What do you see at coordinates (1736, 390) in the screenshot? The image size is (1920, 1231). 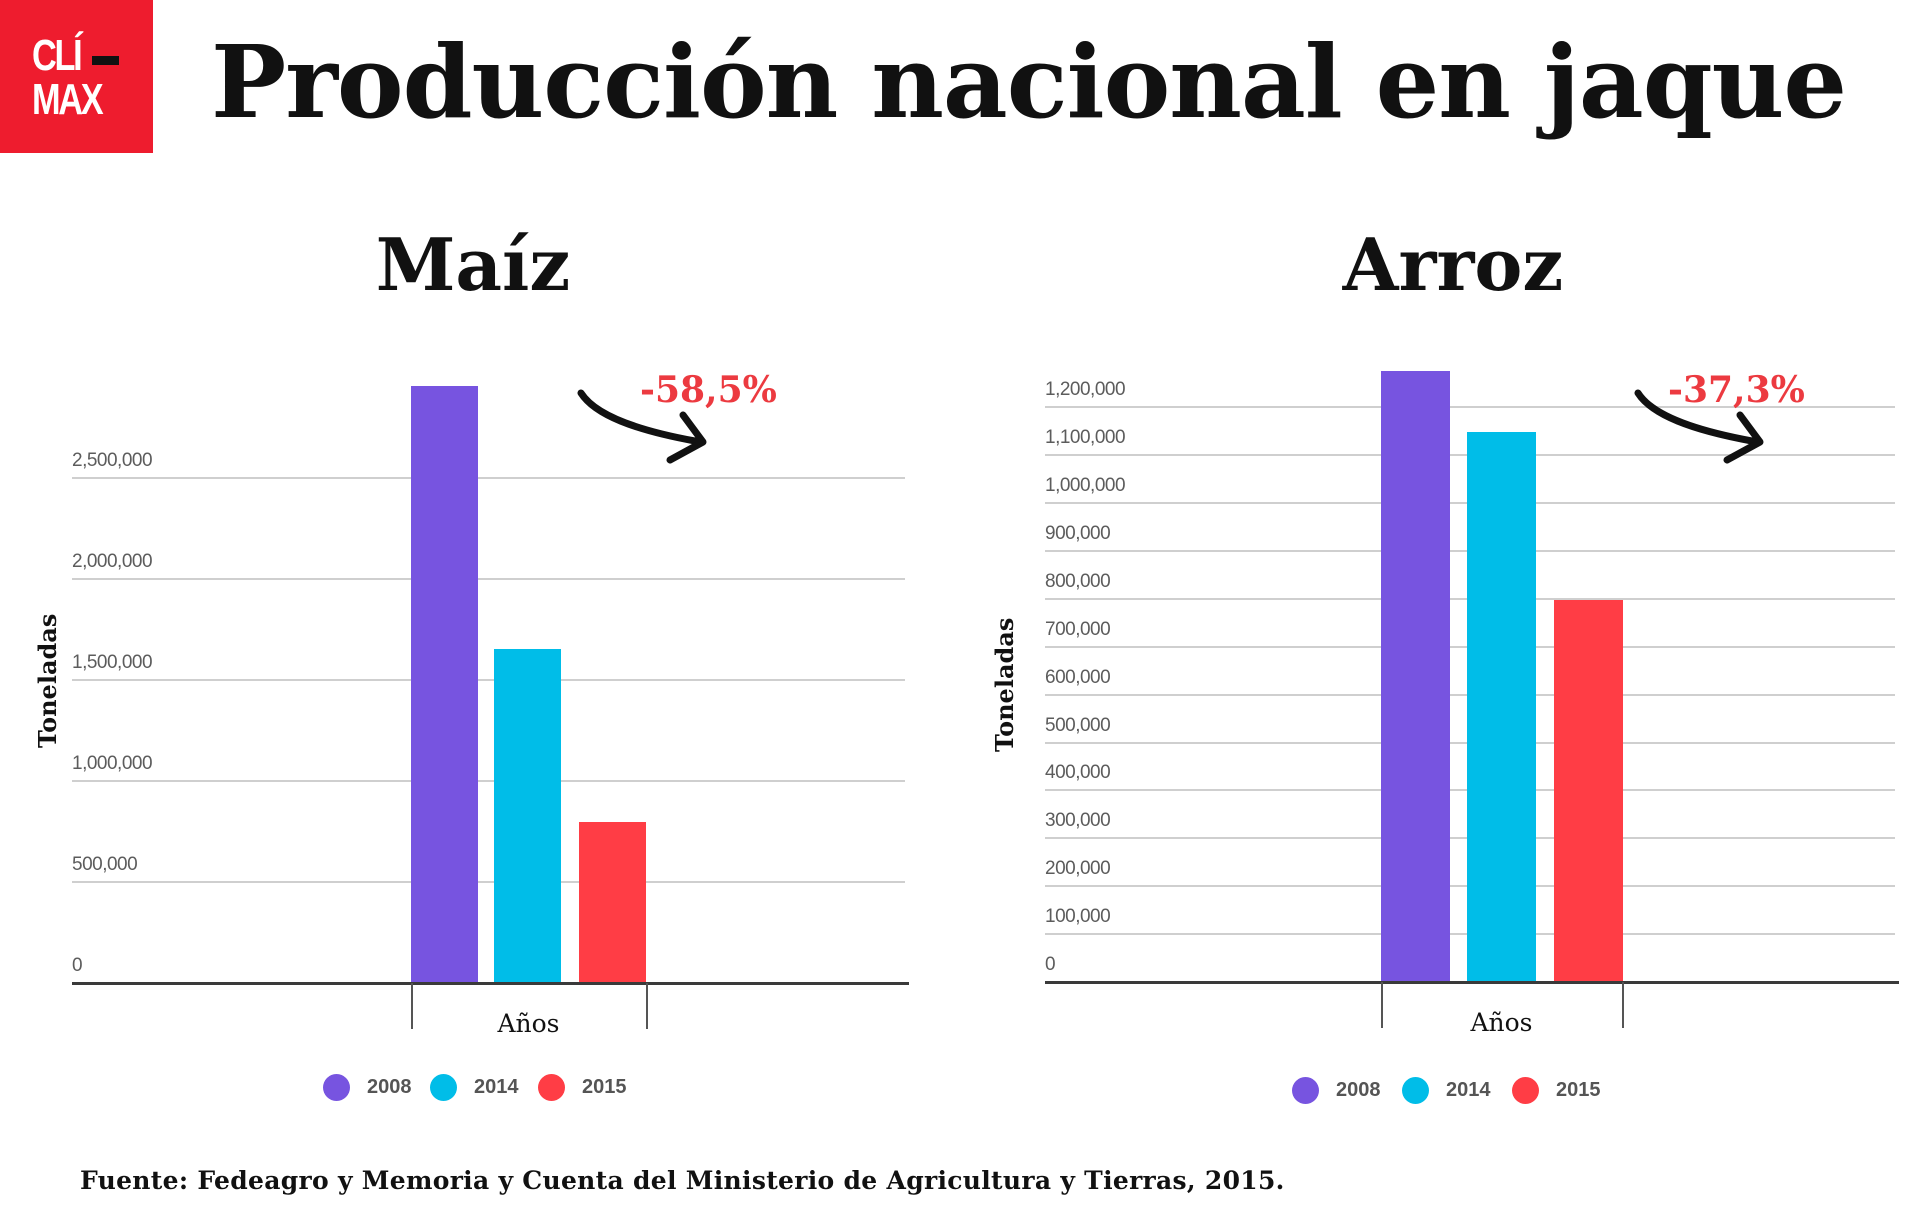 I see `arroz-change-annotation: -37,3%` at bounding box center [1736, 390].